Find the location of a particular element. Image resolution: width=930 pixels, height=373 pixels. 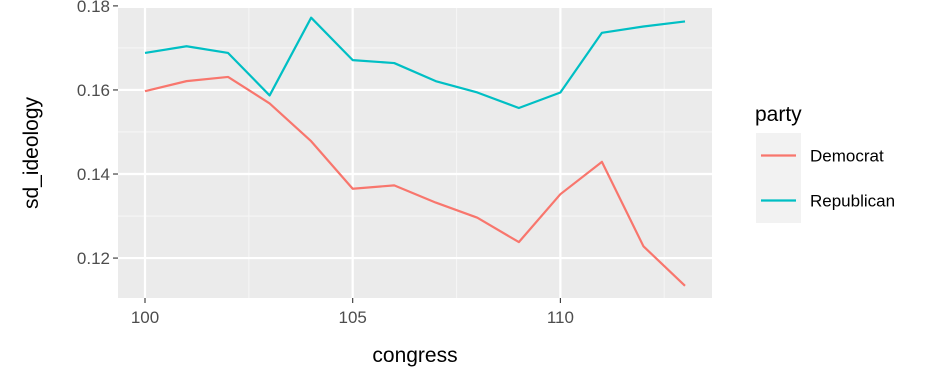

legend-label: Democrat is located at coordinates (847, 156).